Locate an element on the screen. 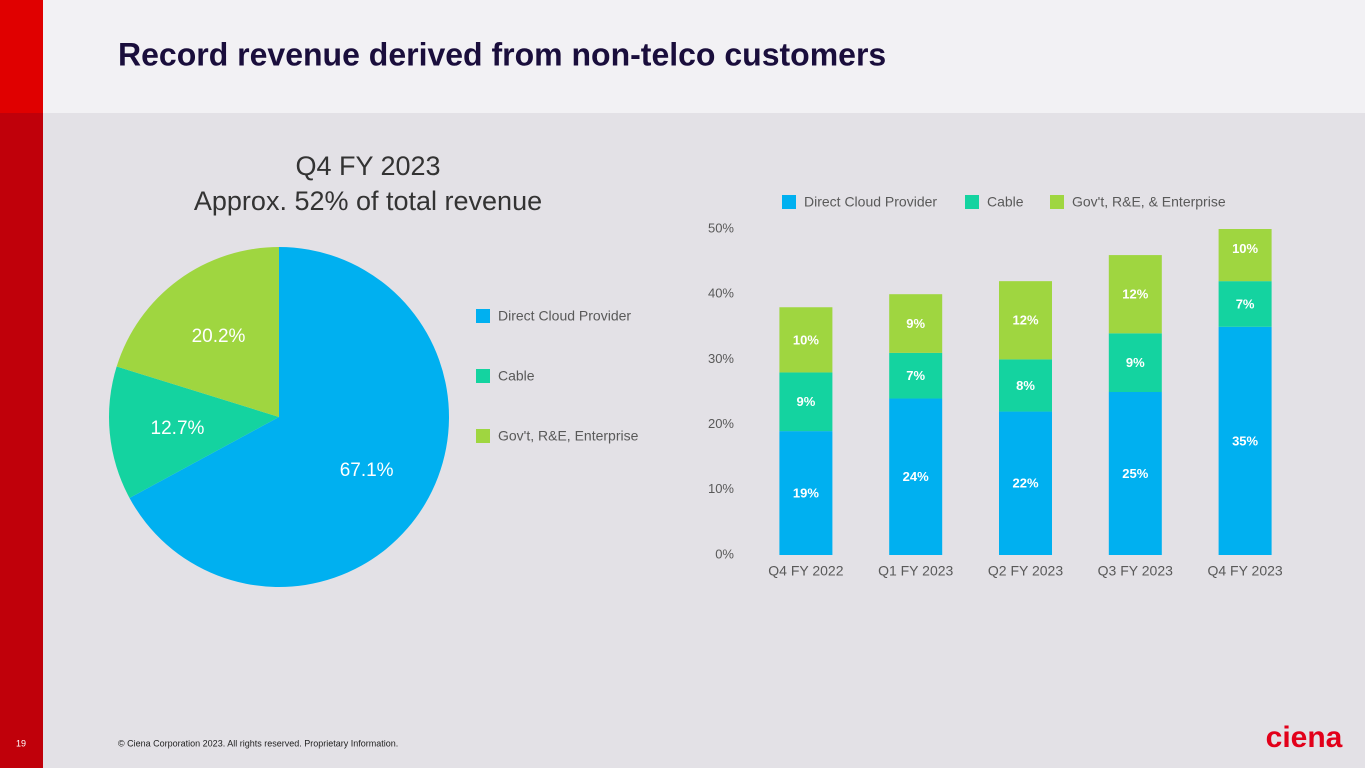 Image resolution: width=1365 pixels, height=773 pixels. legend-label: Gov't, R&E, Enterprise is located at coordinates (568, 436).